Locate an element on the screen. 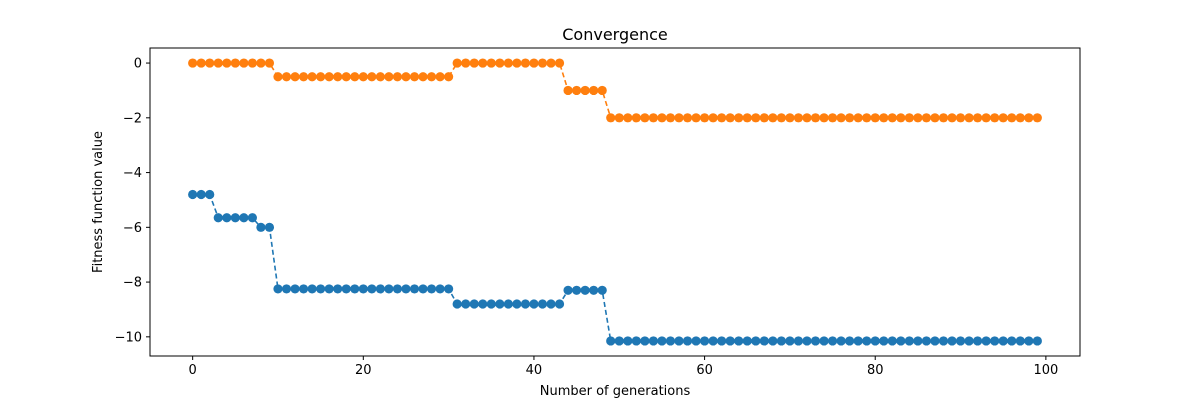  y-tick-label: −10 is located at coordinates (128, 337).